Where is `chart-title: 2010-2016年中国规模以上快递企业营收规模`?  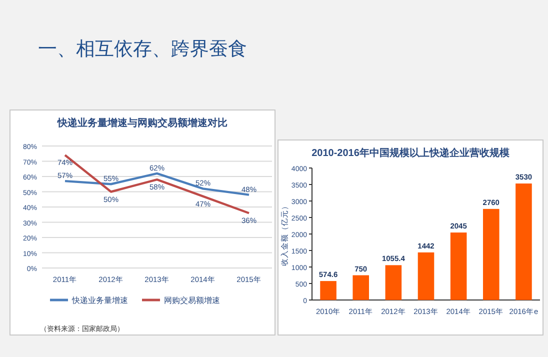
chart-title: 2010-2016年中国规模以上快递企业营收规模 is located at coordinates (411, 153).